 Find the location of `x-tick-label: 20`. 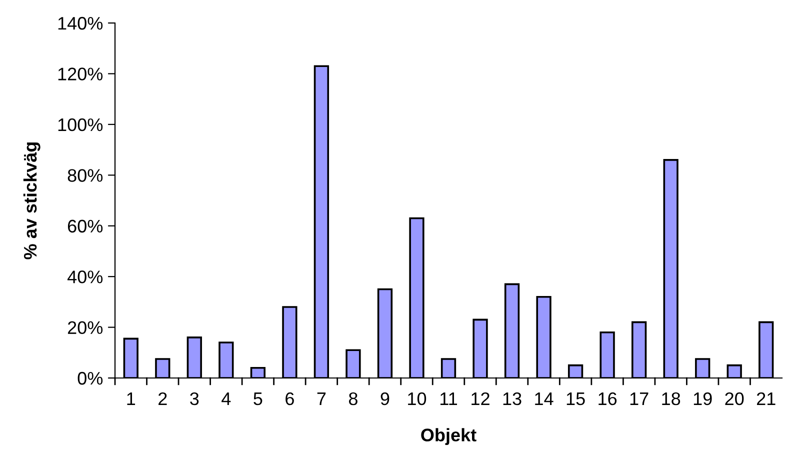

x-tick-label: 20 is located at coordinates (734, 399).